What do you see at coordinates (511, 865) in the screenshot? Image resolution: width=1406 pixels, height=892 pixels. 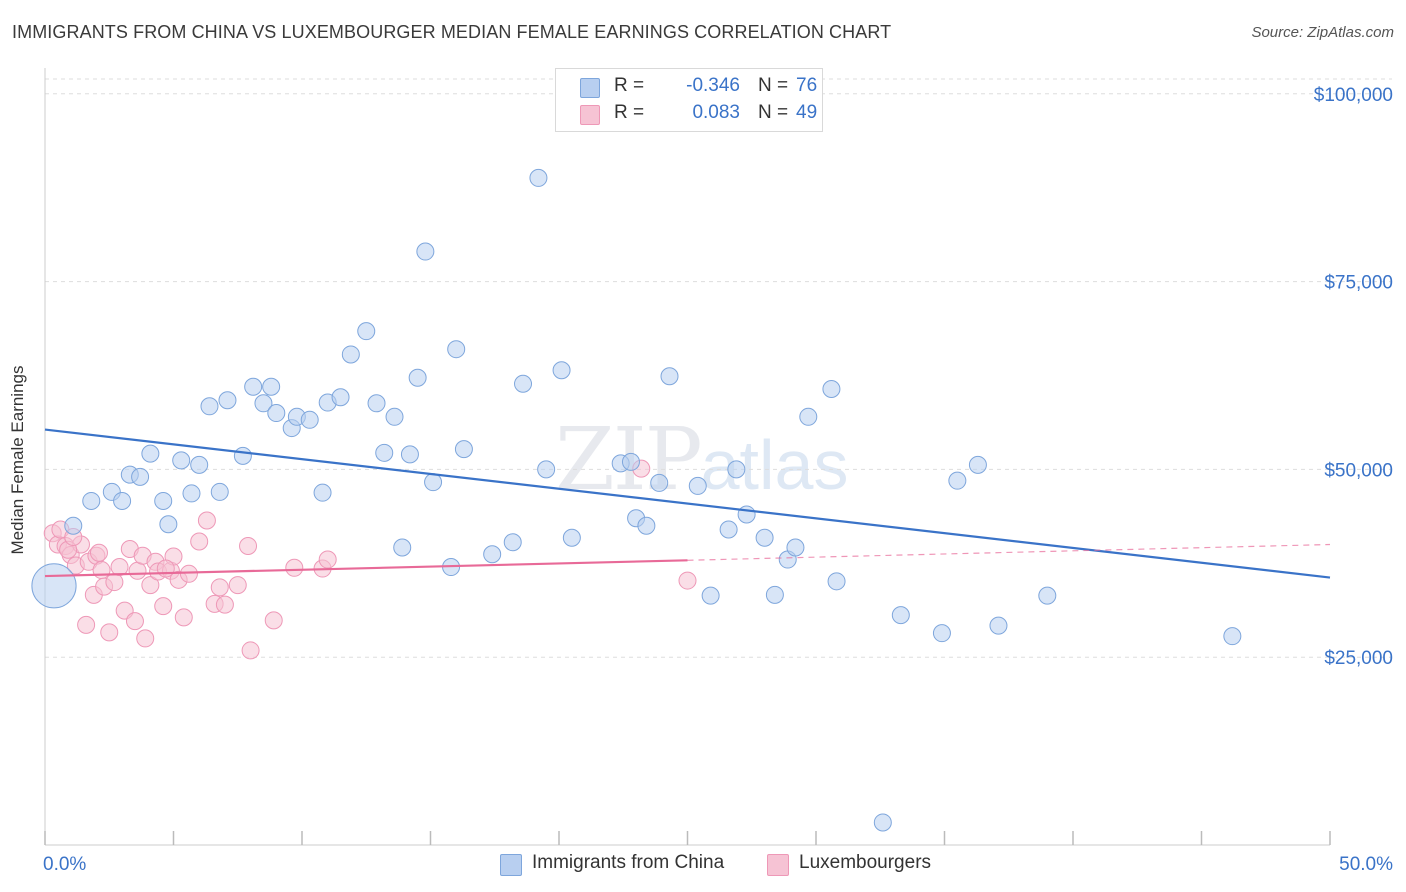 I see `china-legend-swatch` at bounding box center [511, 865].